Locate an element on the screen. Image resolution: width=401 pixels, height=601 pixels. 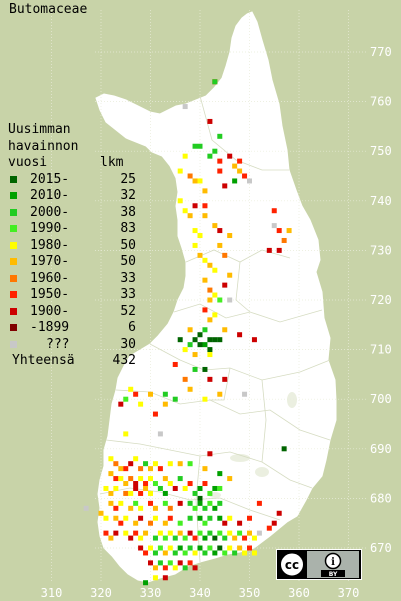
legend-item-label: 1960- is located at coordinates (50, 278).